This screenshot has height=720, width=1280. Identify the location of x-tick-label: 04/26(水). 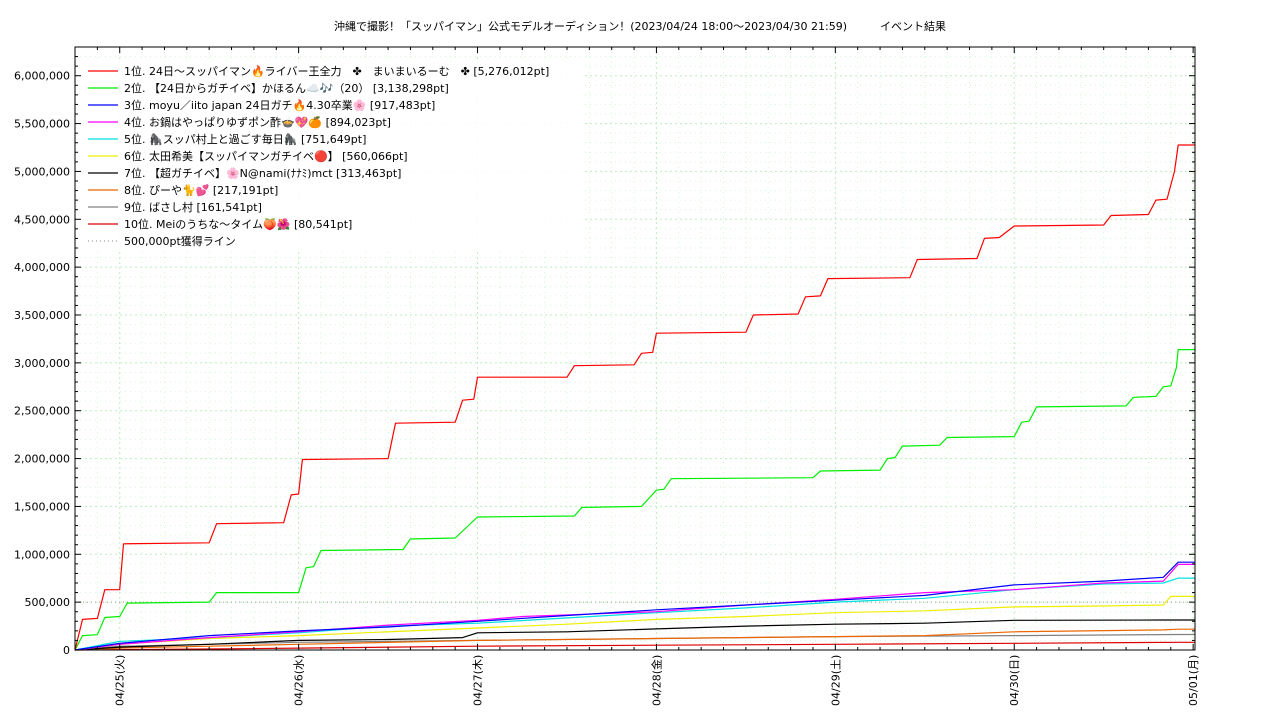
(299, 680).